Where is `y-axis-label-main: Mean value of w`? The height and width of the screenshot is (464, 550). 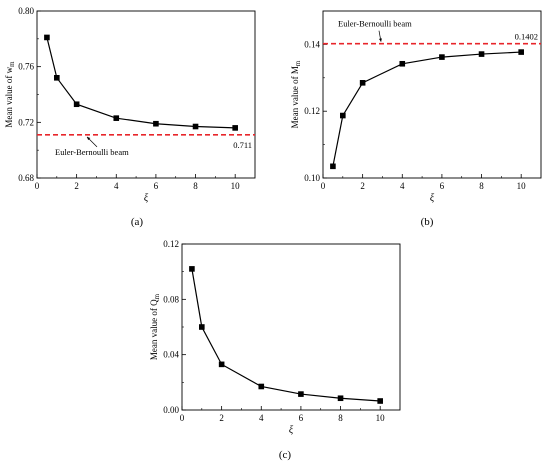
y-axis-label-main: Mean value of w is located at coordinates (9, 96).